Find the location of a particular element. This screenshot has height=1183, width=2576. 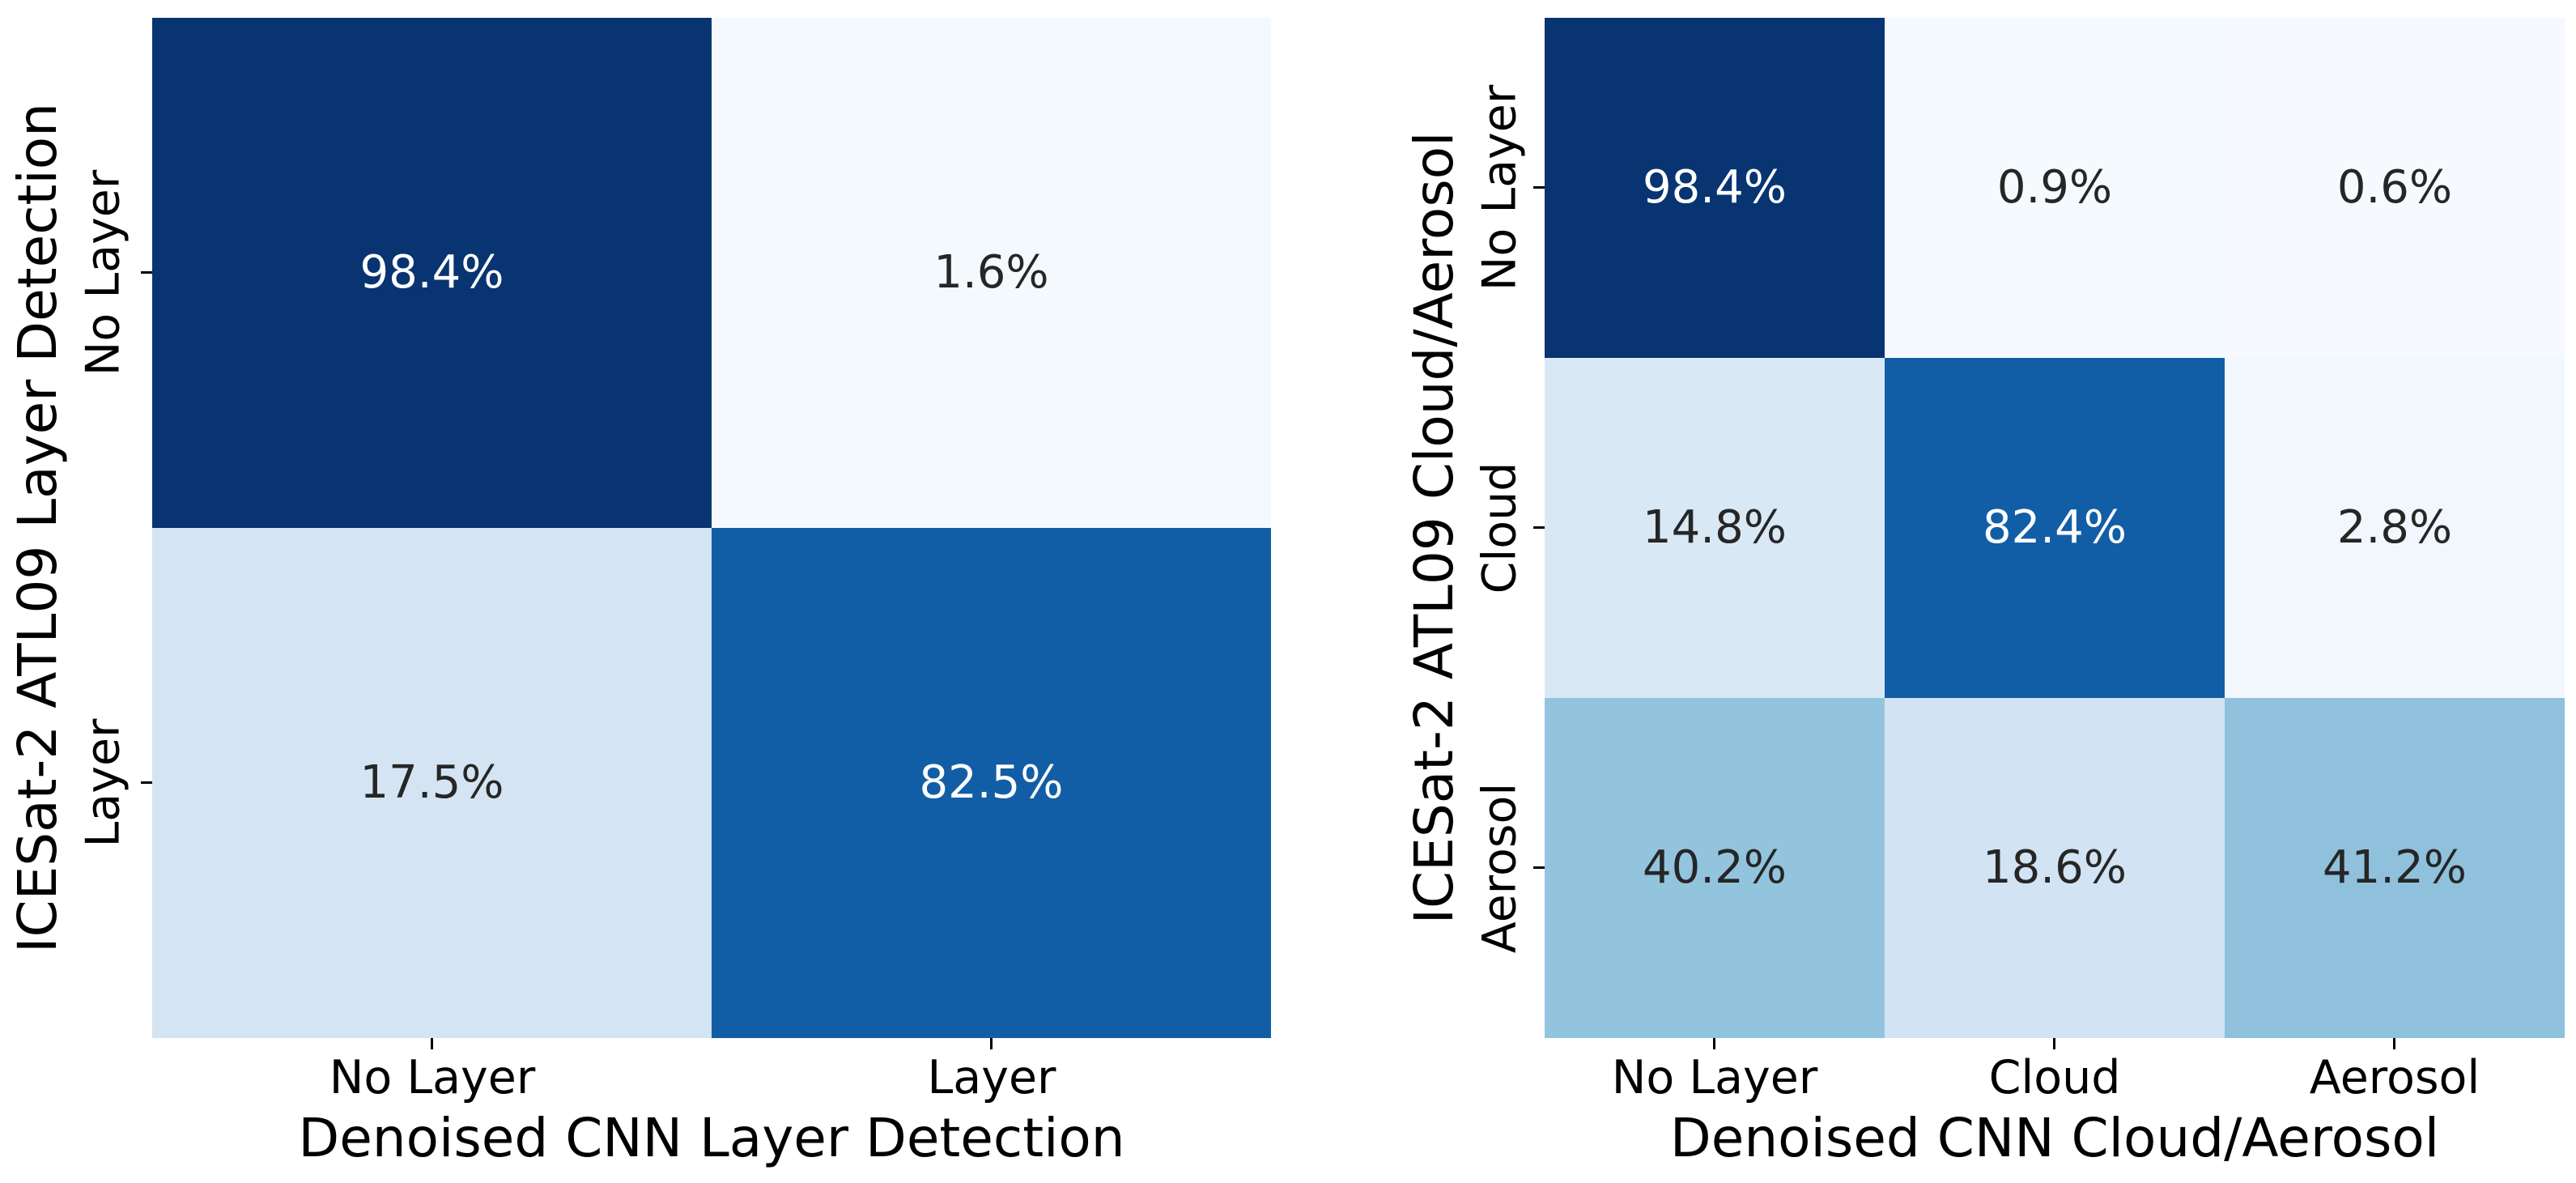

matrix-cell: 1.6% is located at coordinates (991, 273).